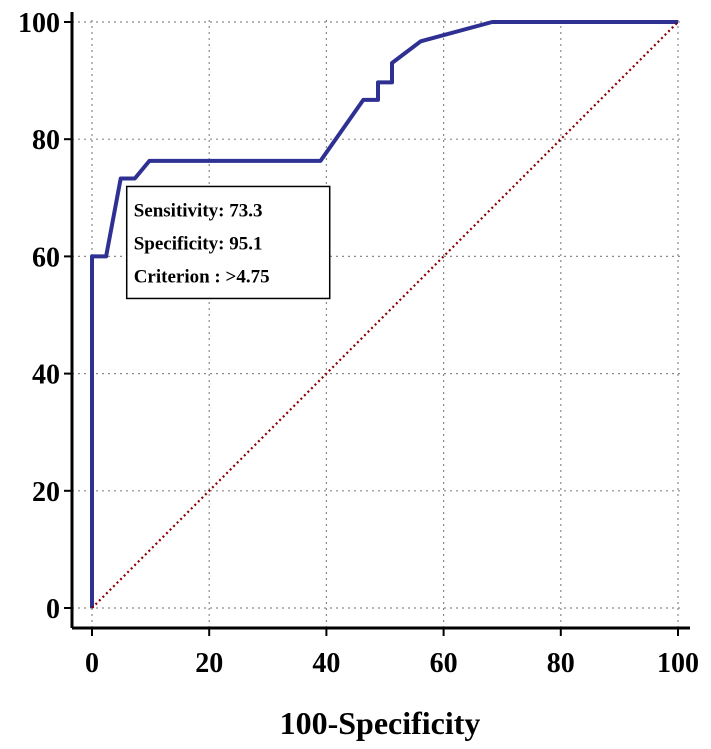  I want to click on y-tick-label: 80, so click(46, 140).